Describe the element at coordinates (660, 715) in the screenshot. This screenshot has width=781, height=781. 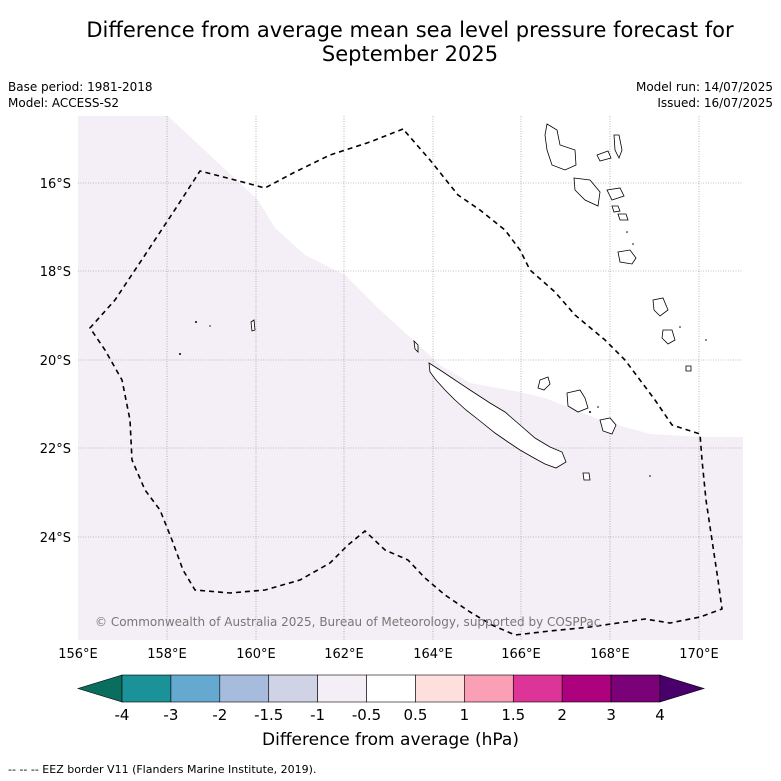
I see `colorbar-tick-label: 4` at that location.